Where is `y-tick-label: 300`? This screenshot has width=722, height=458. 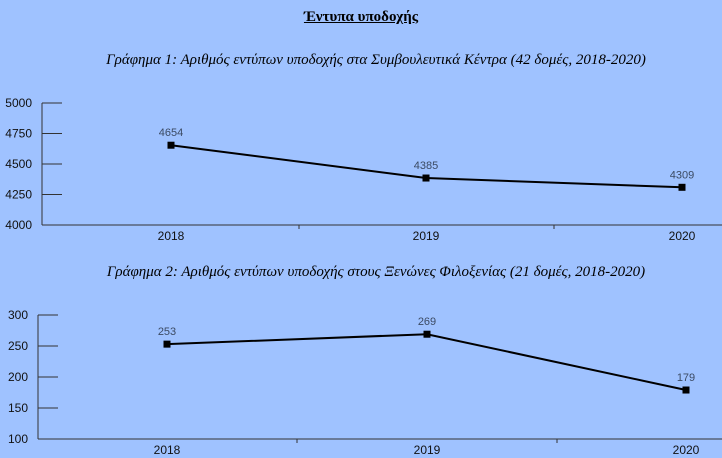 y-tick-label: 300 is located at coordinates (18, 315).